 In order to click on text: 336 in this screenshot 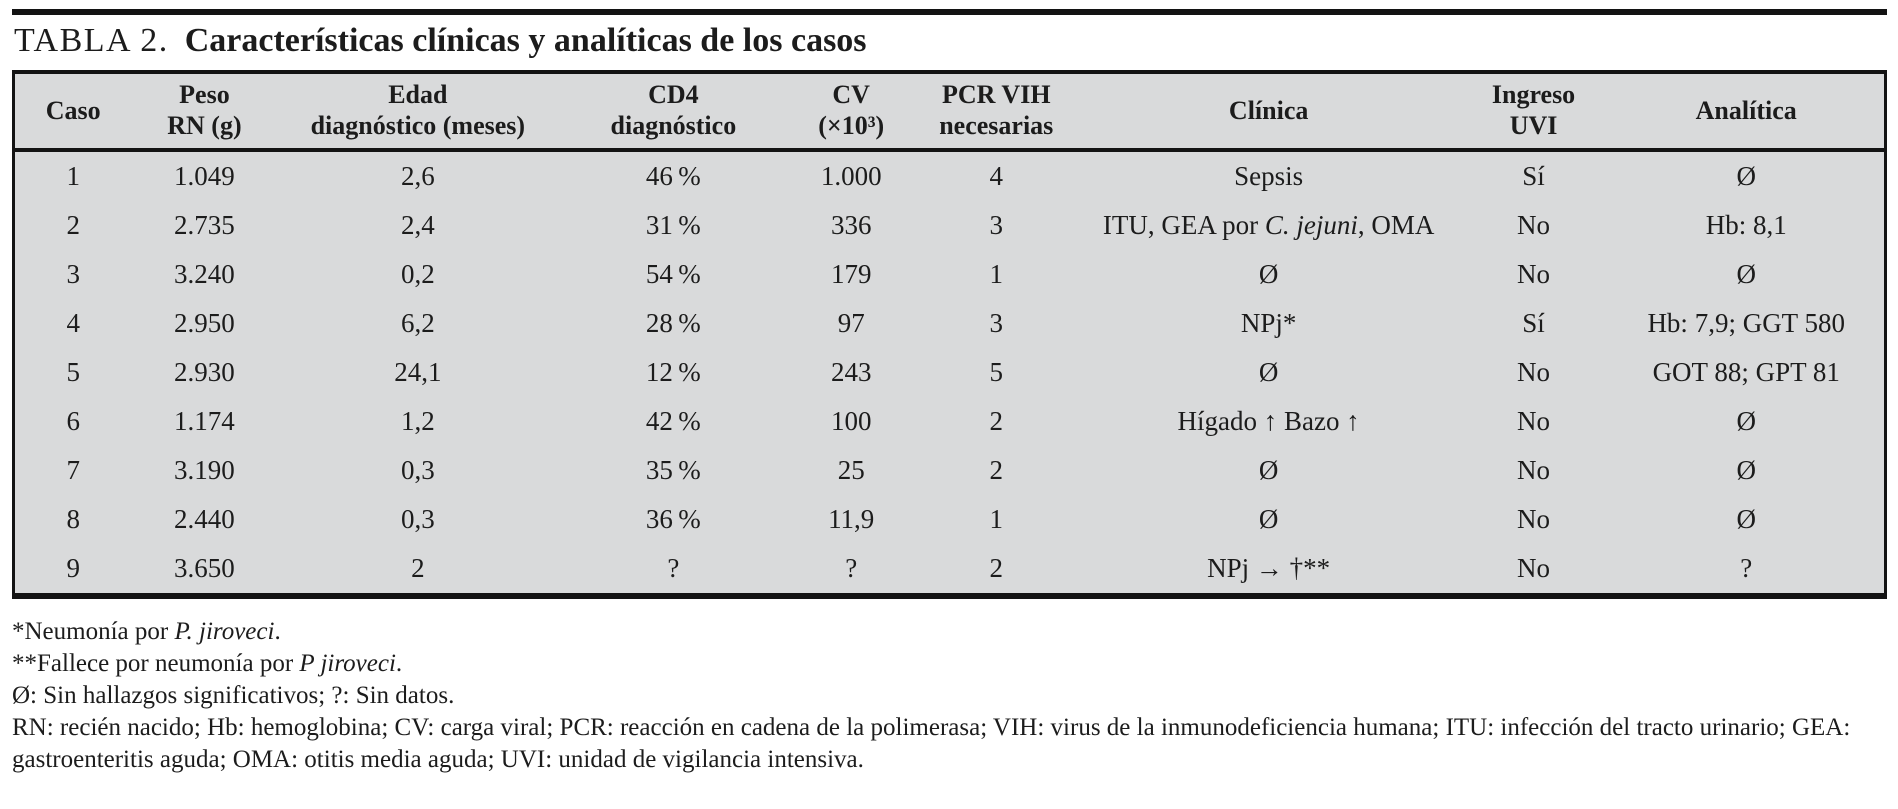, I will do `click(851, 225)`.